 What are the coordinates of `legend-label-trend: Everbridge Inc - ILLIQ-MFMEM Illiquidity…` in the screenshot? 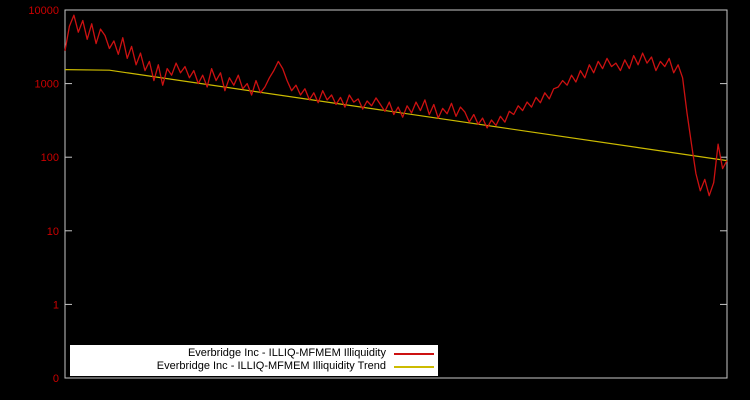 It's located at (271, 366).